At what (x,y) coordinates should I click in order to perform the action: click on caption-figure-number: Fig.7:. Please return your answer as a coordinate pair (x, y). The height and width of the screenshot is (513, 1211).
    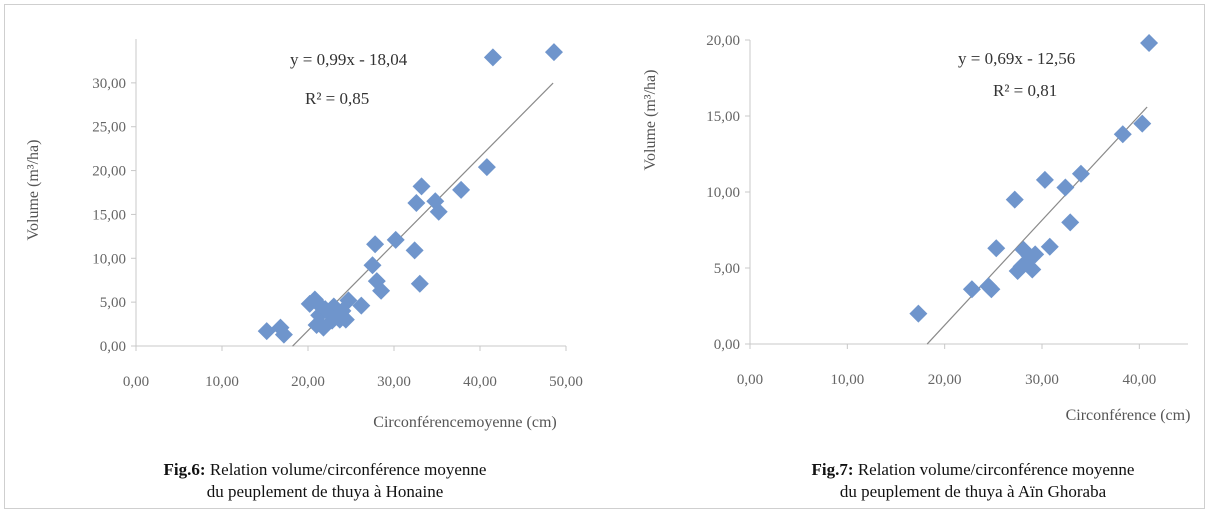
    Looking at the image, I should click on (832, 469).